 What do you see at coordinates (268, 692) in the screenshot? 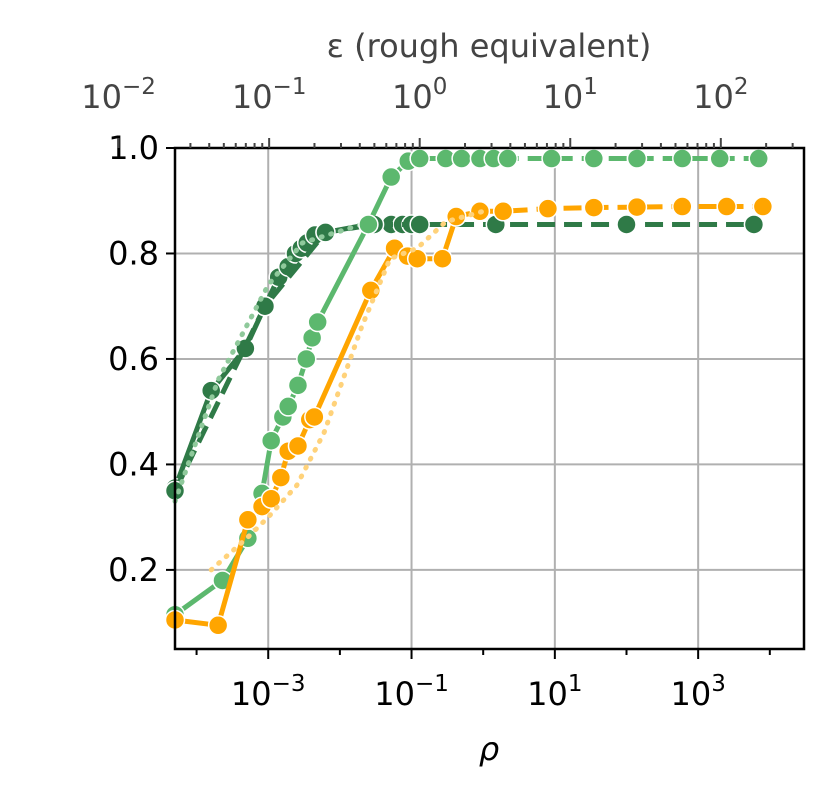
I see `x-tick-label: 10⁻³` at bounding box center [268, 692].